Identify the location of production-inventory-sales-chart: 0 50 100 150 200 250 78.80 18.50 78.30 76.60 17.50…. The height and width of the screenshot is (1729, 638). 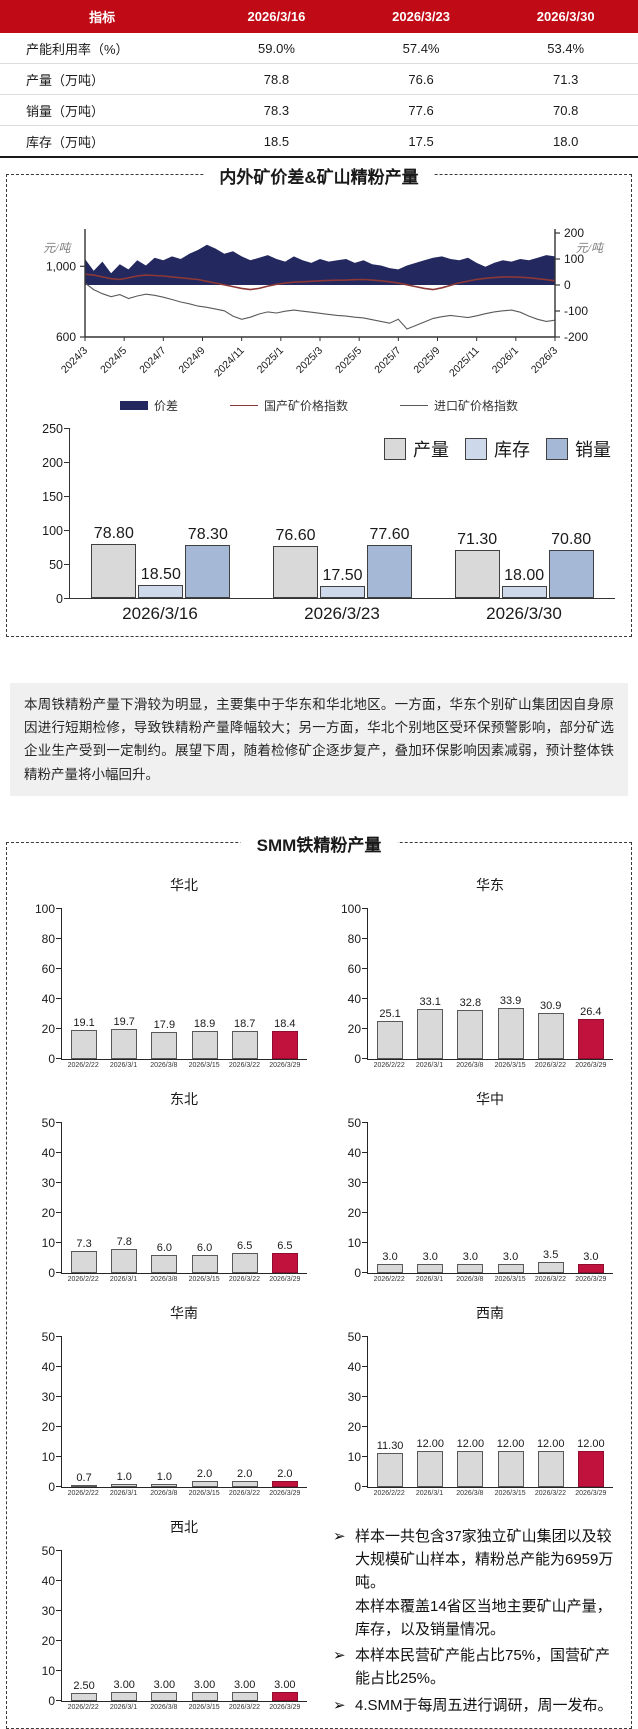
(322, 523).